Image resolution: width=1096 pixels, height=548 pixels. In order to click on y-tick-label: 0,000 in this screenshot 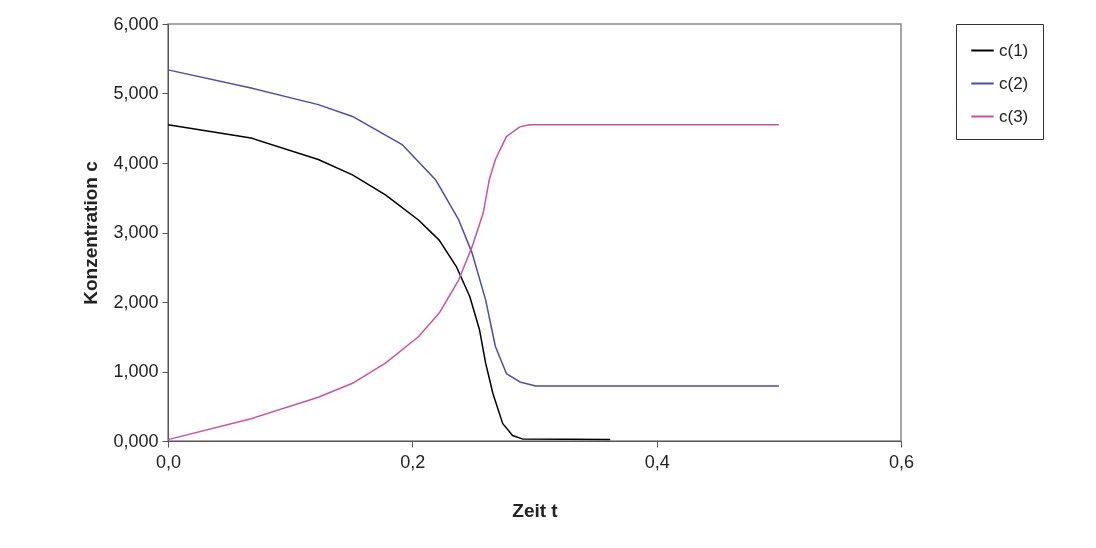, I will do `click(136, 440)`.